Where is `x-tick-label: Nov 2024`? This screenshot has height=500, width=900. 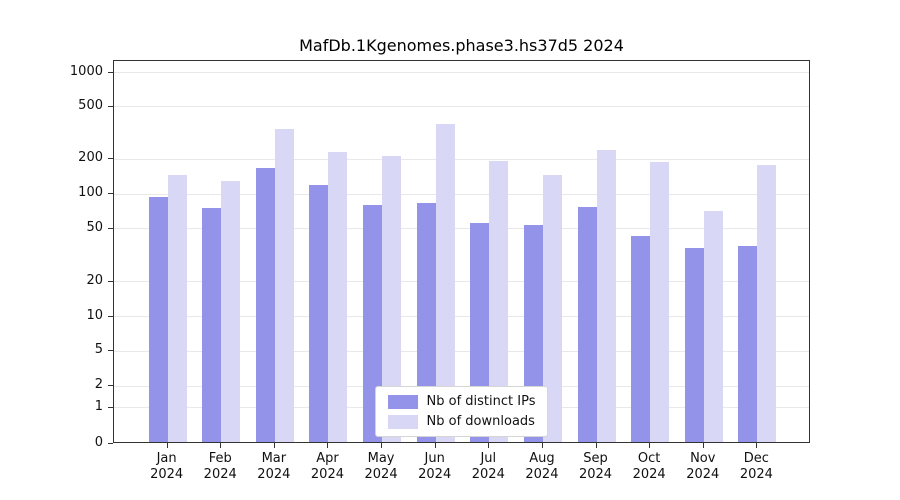
x-tick-label: Nov 2024 is located at coordinates (703, 466).